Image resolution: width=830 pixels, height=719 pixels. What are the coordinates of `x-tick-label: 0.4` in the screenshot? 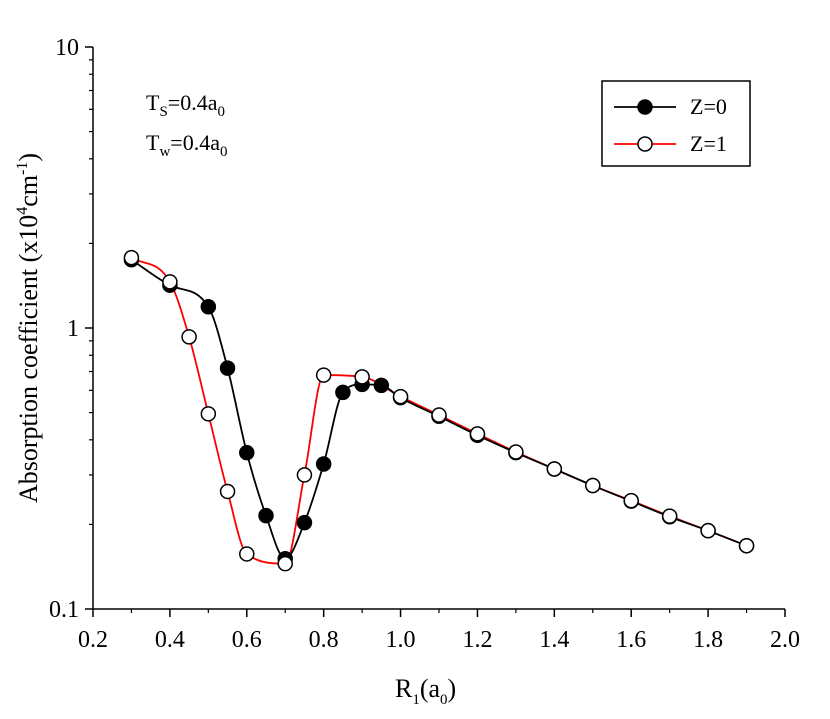 It's located at (170, 640).